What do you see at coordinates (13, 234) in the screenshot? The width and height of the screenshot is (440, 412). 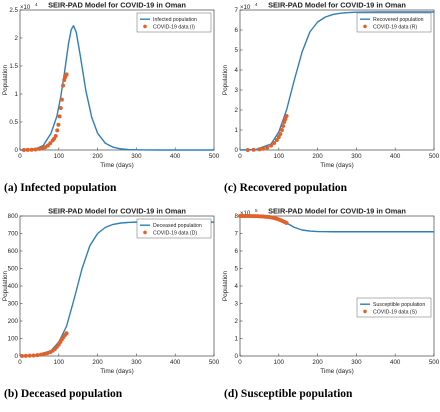 I see `y-tick-label: 700` at bounding box center [13, 234].